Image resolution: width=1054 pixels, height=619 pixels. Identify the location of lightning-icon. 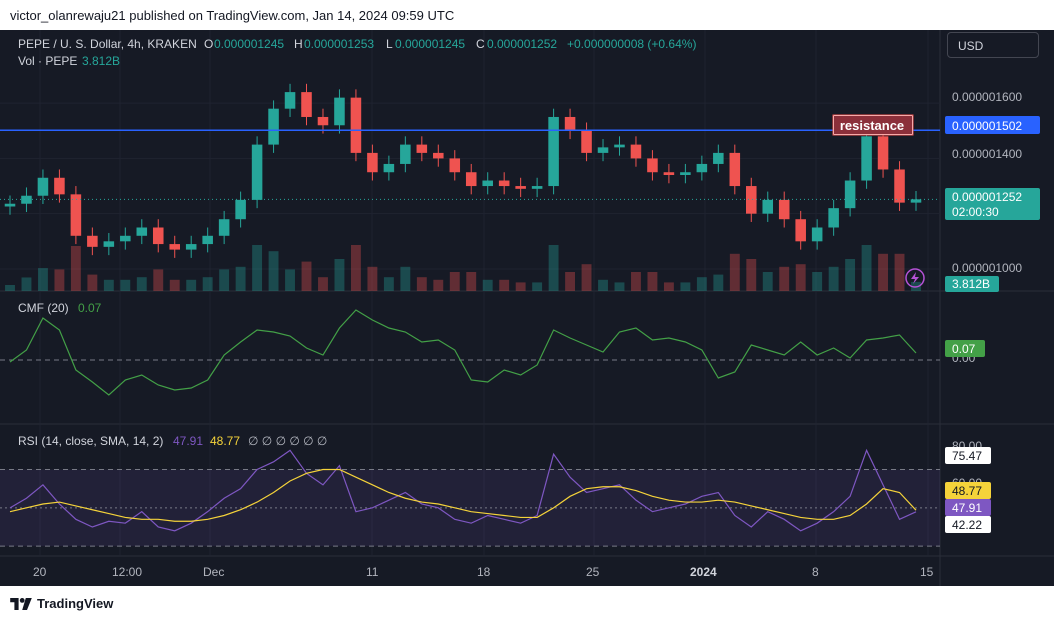
(915, 278).